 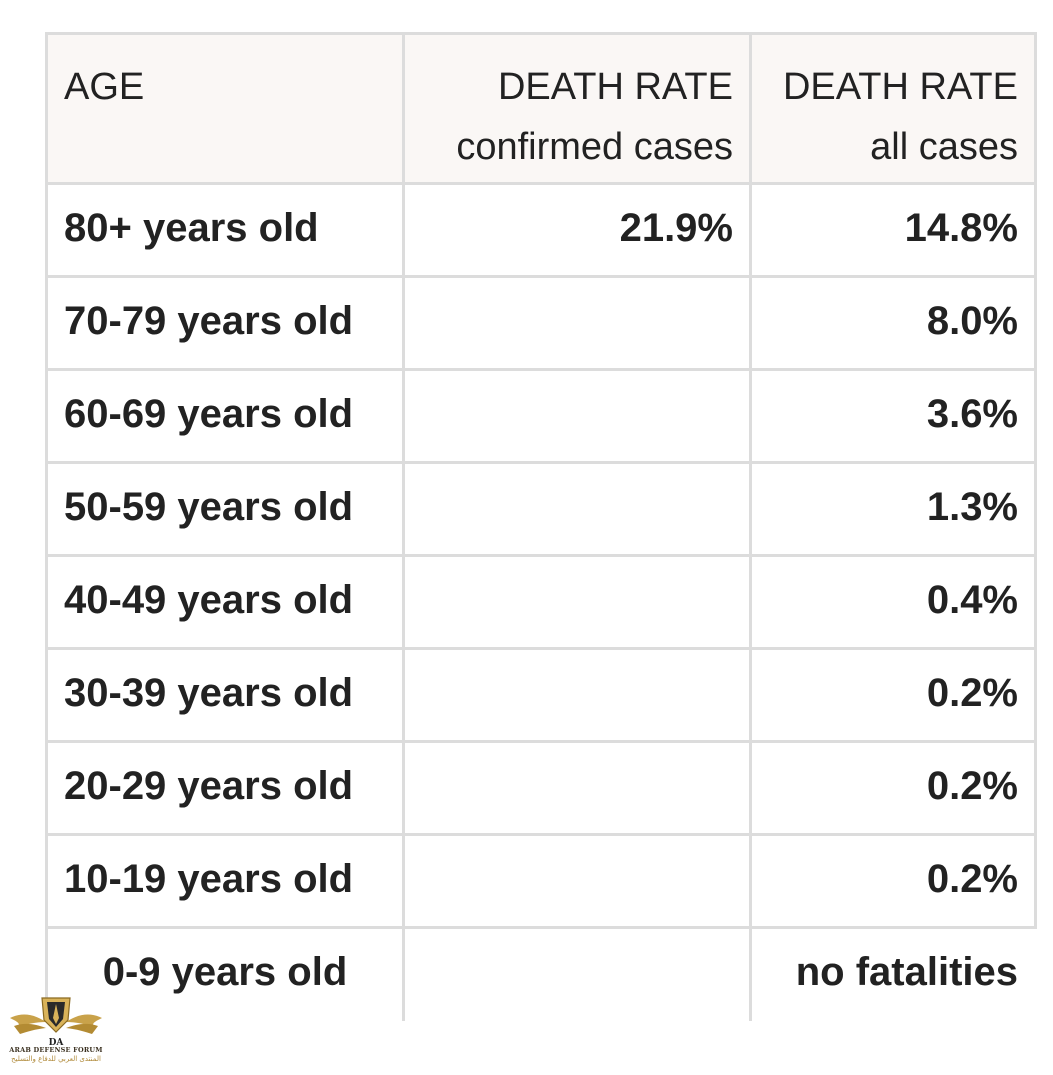 What do you see at coordinates (225, 323) in the screenshot?
I see `age-cell: 70-79 years old` at bounding box center [225, 323].